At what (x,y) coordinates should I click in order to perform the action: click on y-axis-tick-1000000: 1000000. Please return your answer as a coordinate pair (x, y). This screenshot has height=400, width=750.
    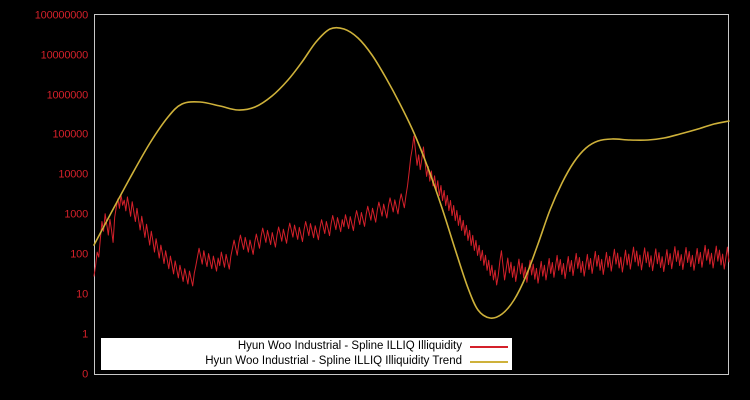
    Looking at the image, I should click on (67, 95).